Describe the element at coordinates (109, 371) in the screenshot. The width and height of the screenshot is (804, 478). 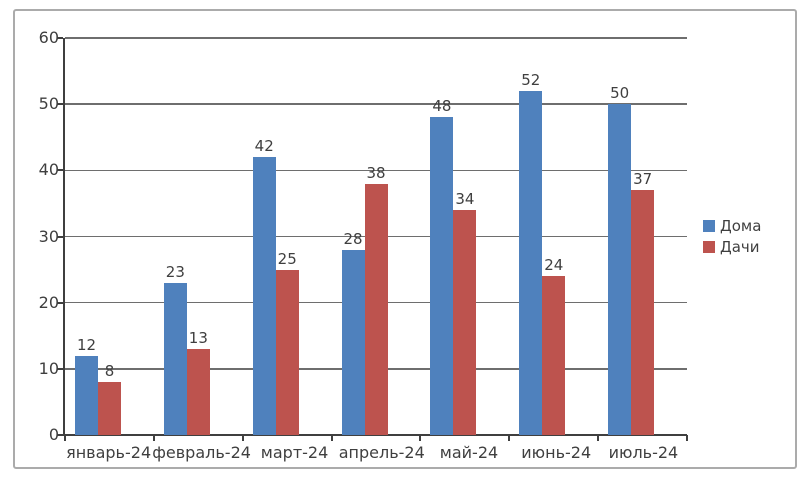
I see `bar-value-label: 8` at that location.